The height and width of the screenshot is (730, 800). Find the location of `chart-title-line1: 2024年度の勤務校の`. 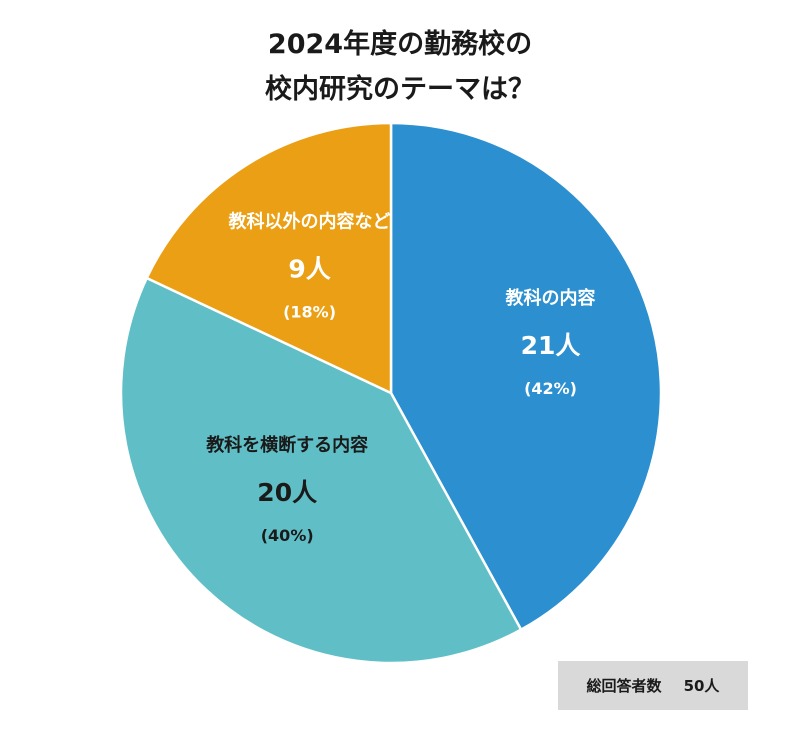

chart-title-line1: 2024年度の勤務校の is located at coordinates (400, 44).